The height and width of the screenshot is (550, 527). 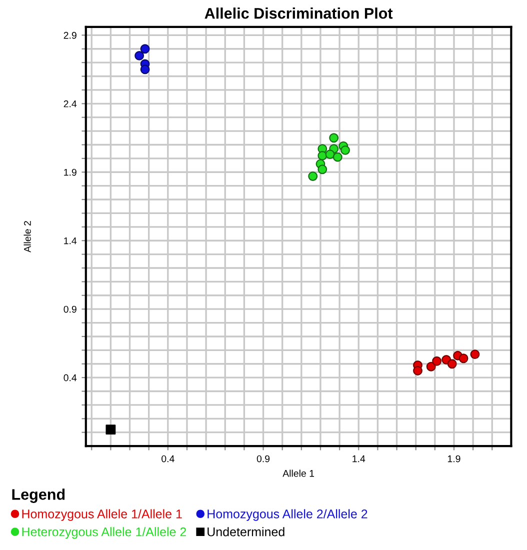 What do you see at coordinates (70, 104) in the screenshot?
I see `y-tick-label: 2.4` at bounding box center [70, 104].